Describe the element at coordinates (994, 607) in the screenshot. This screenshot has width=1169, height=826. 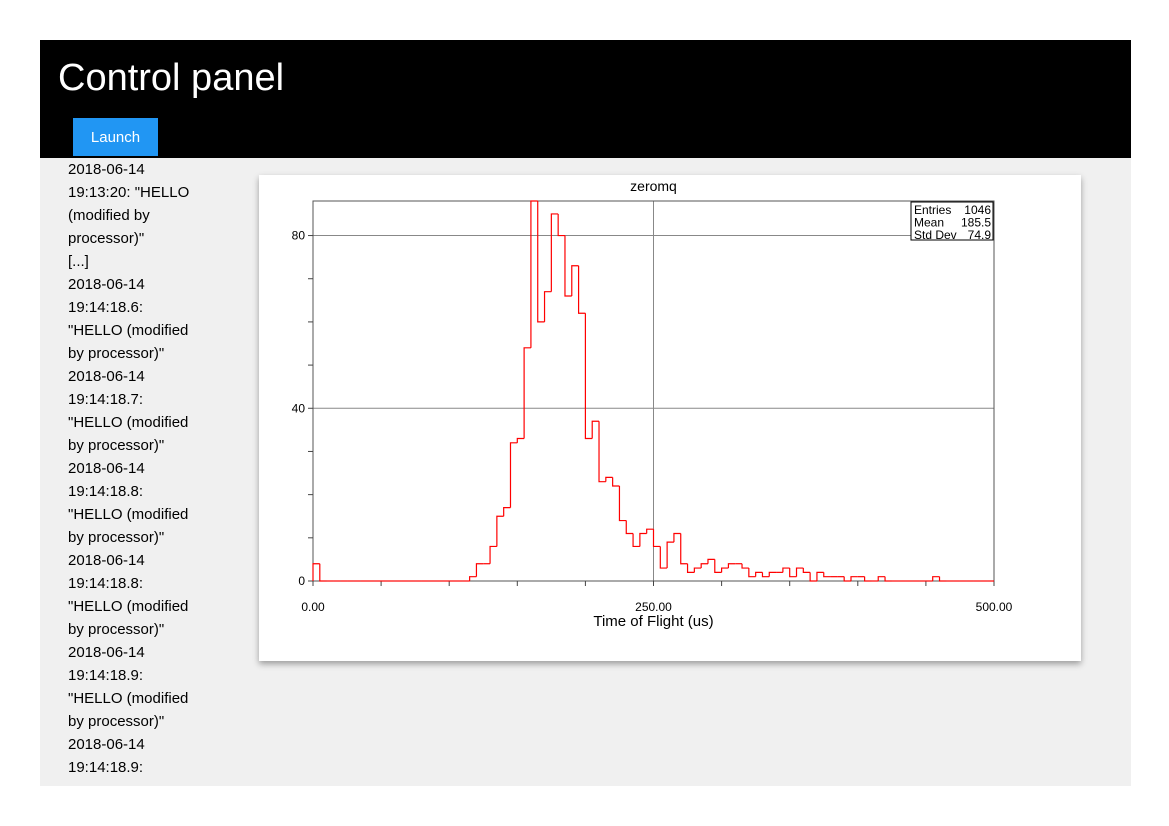
I see `x-tick-label: 500.00` at that location.